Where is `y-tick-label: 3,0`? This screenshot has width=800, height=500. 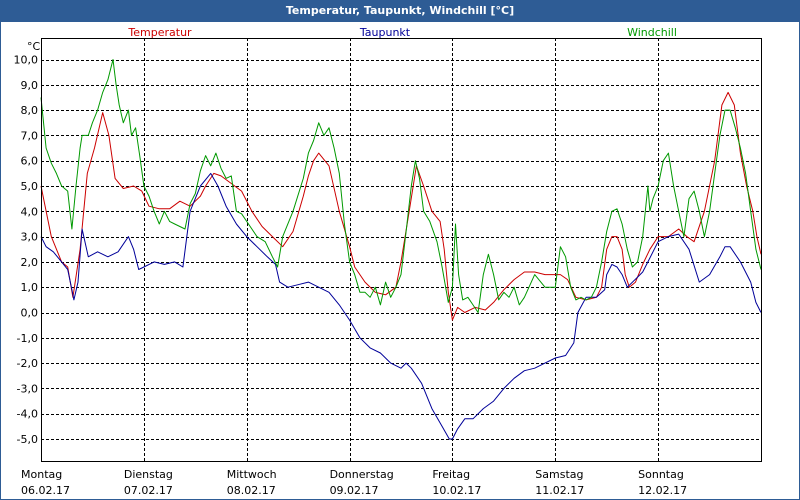
y-tick-label: 3,0 is located at coordinates (30, 237).